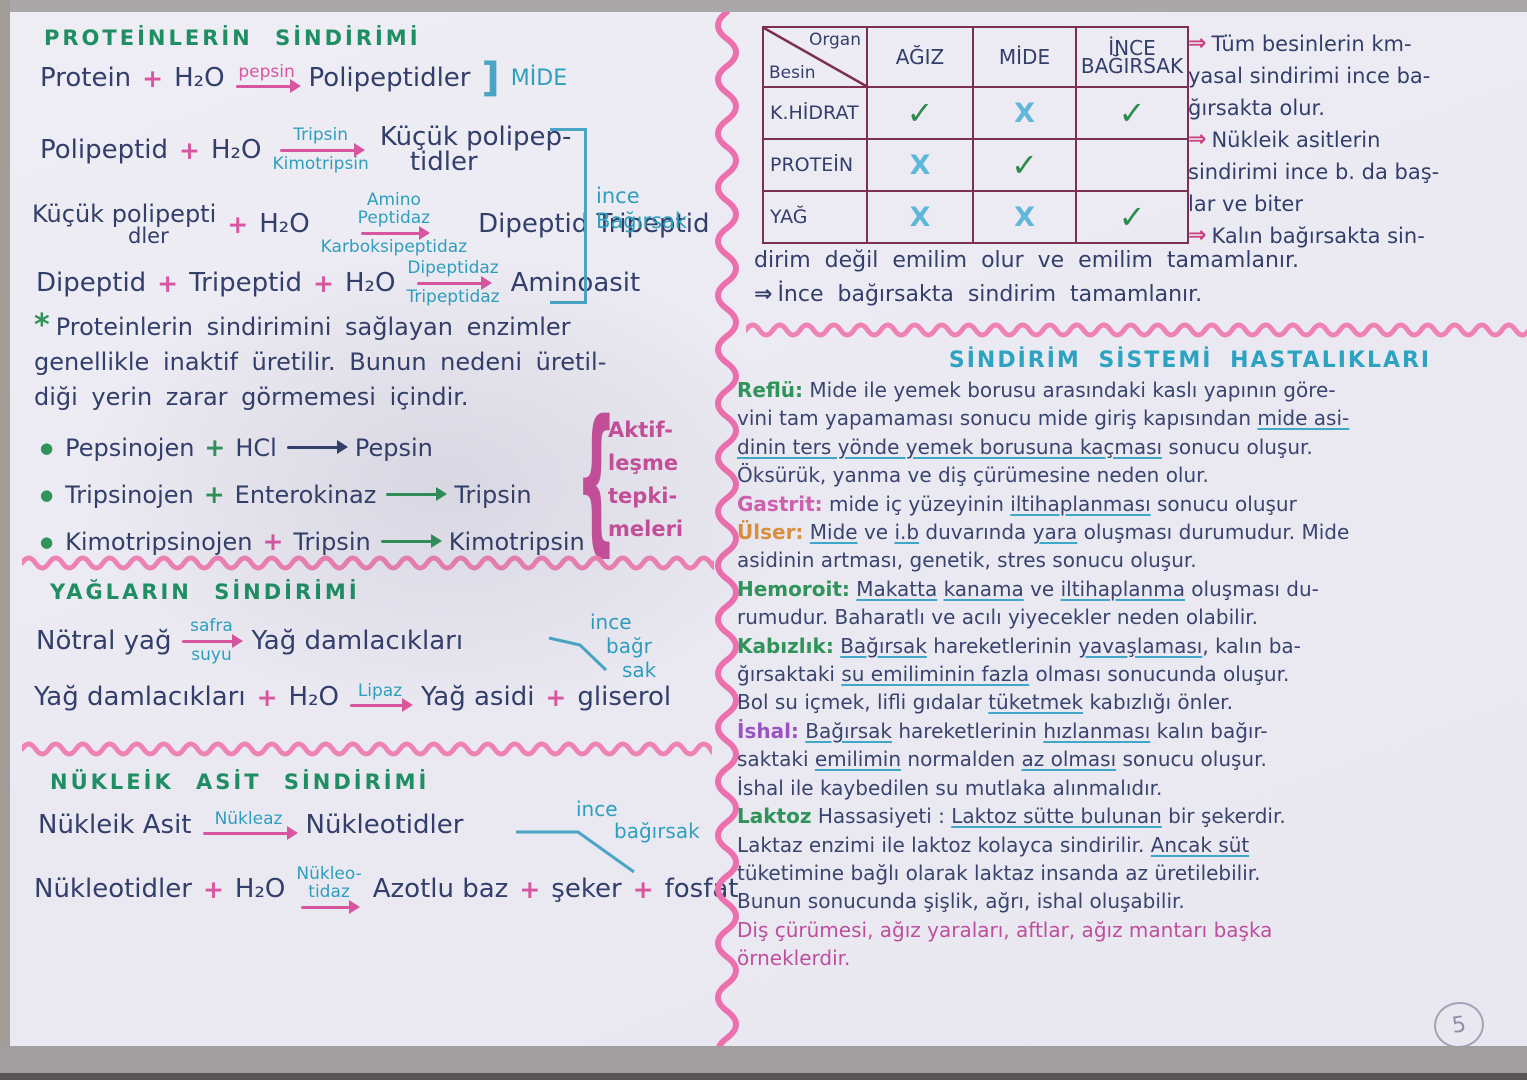  What do you see at coordinates (1122, 588) in the screenshot?
I see `text-segment: iltihaplanma` at bounding box center [1122, 588].